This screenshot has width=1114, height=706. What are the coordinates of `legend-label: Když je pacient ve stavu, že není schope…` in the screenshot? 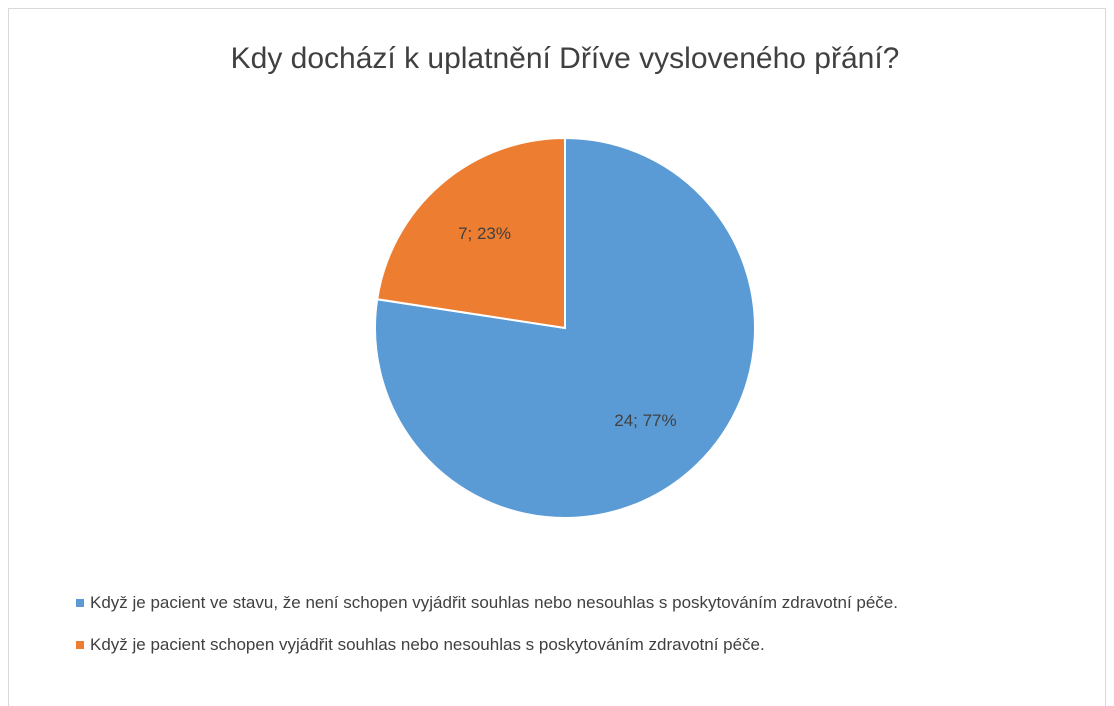 It's located at (494, 602).